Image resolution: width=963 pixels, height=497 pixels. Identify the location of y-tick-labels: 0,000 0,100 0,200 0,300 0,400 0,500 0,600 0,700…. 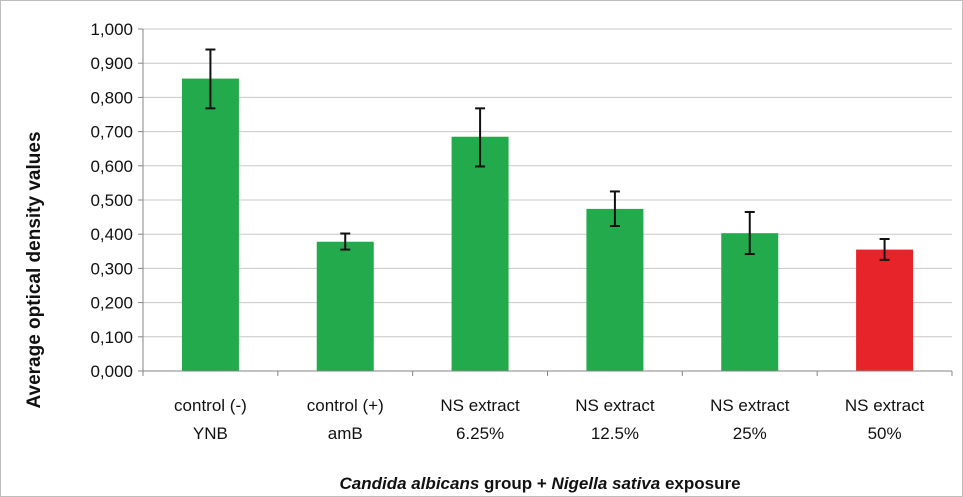
(116, 200).